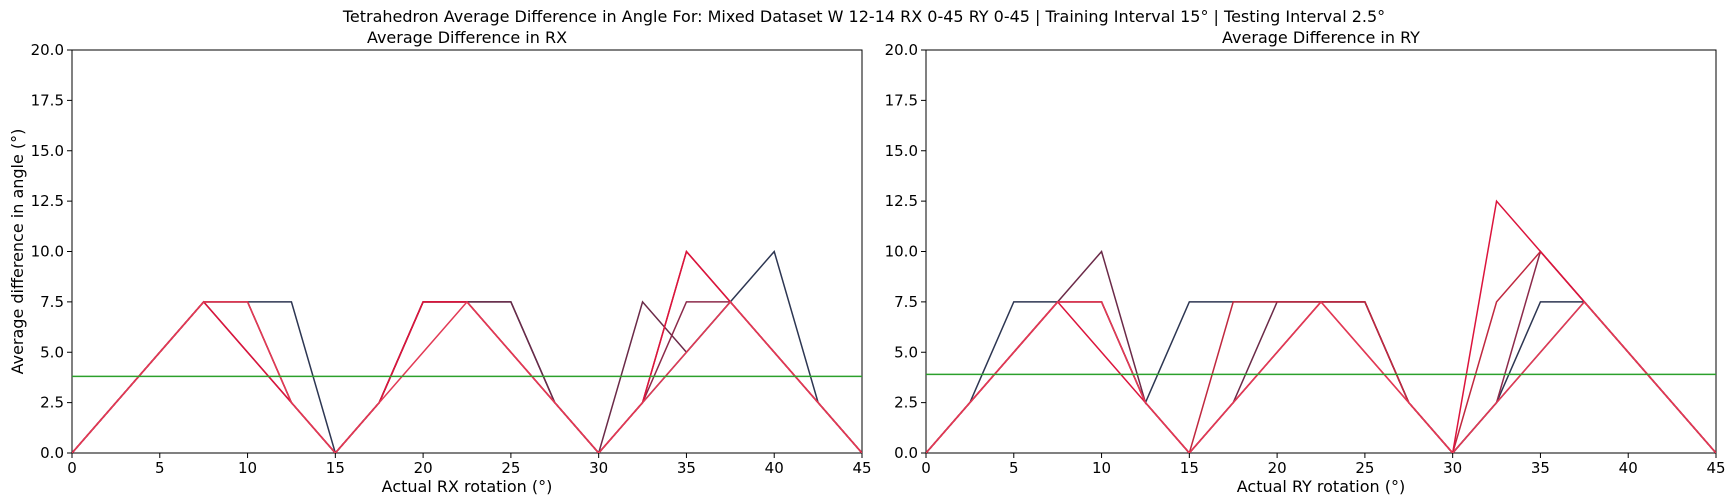 This screenshot has width=1728, height=504. I want to click on rx-chart-title: Average Difference in RX, so click(467, 37).